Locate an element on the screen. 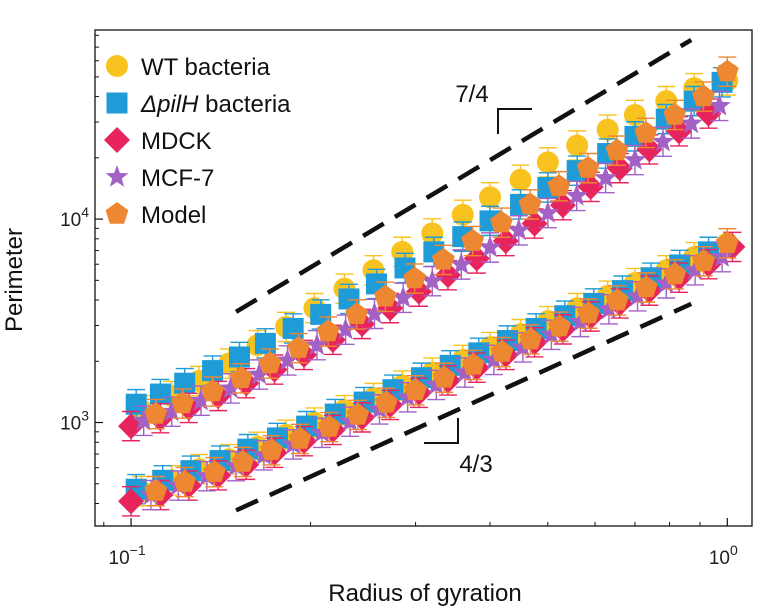  x-axis-label: Radius of gyration is located at coordinates (424, 593).